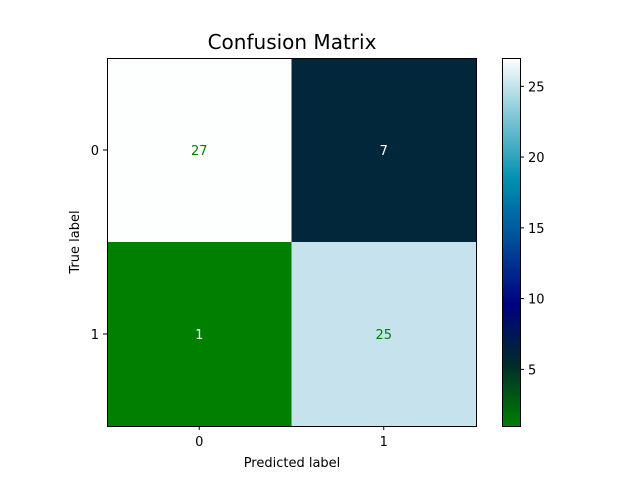  I want to click on y-axis: 01, so click(99, 243).